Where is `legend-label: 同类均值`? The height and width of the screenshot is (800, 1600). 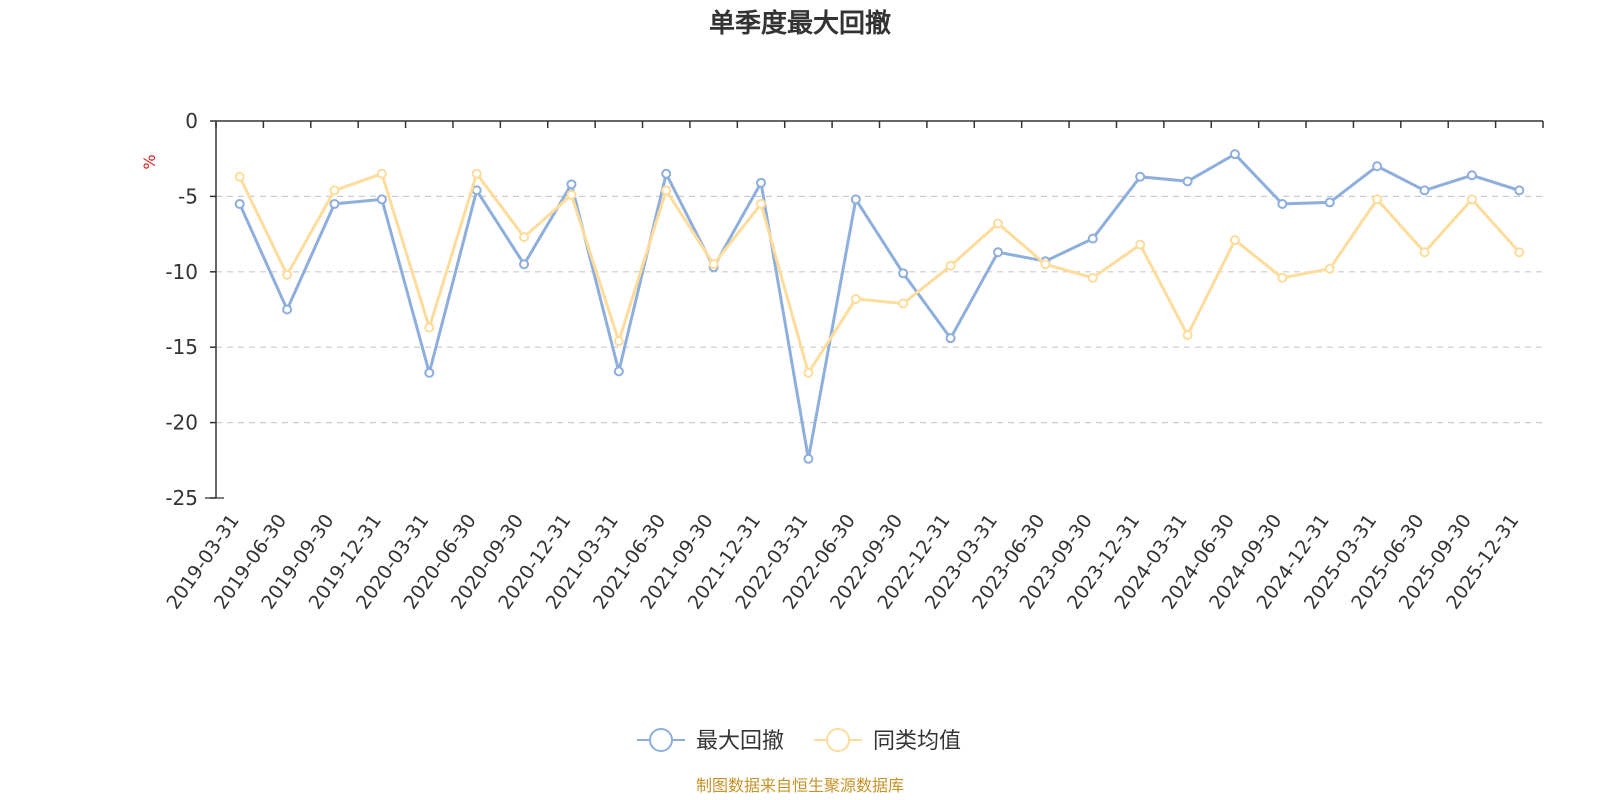 legend-label: 同类均值 is located at coordinates (917, 741).